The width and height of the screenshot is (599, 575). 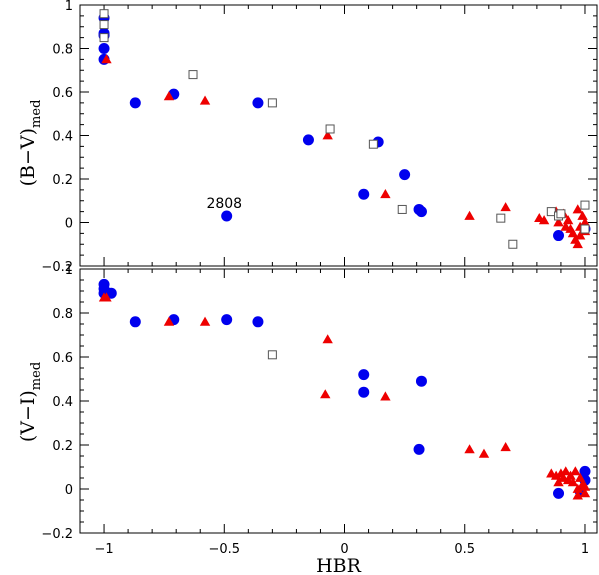 What do you see at coordinates (585, 549) in the screenshot?
I see `x-tick-label: 1` at bounding box center [585, 549].